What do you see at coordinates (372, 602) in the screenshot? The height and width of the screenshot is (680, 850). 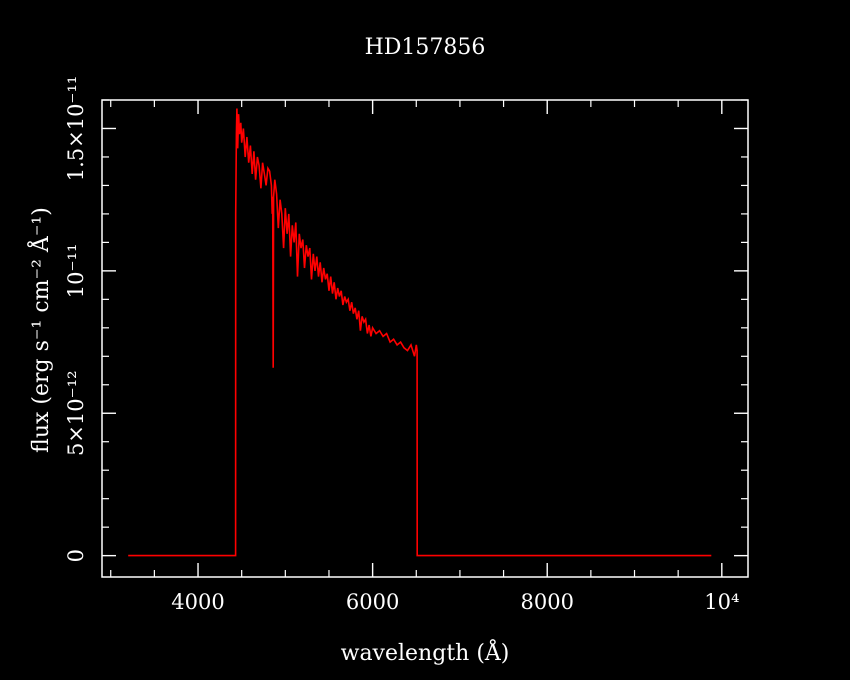 I see `x-tick-label: 6000` at bounding box center [372, 602].